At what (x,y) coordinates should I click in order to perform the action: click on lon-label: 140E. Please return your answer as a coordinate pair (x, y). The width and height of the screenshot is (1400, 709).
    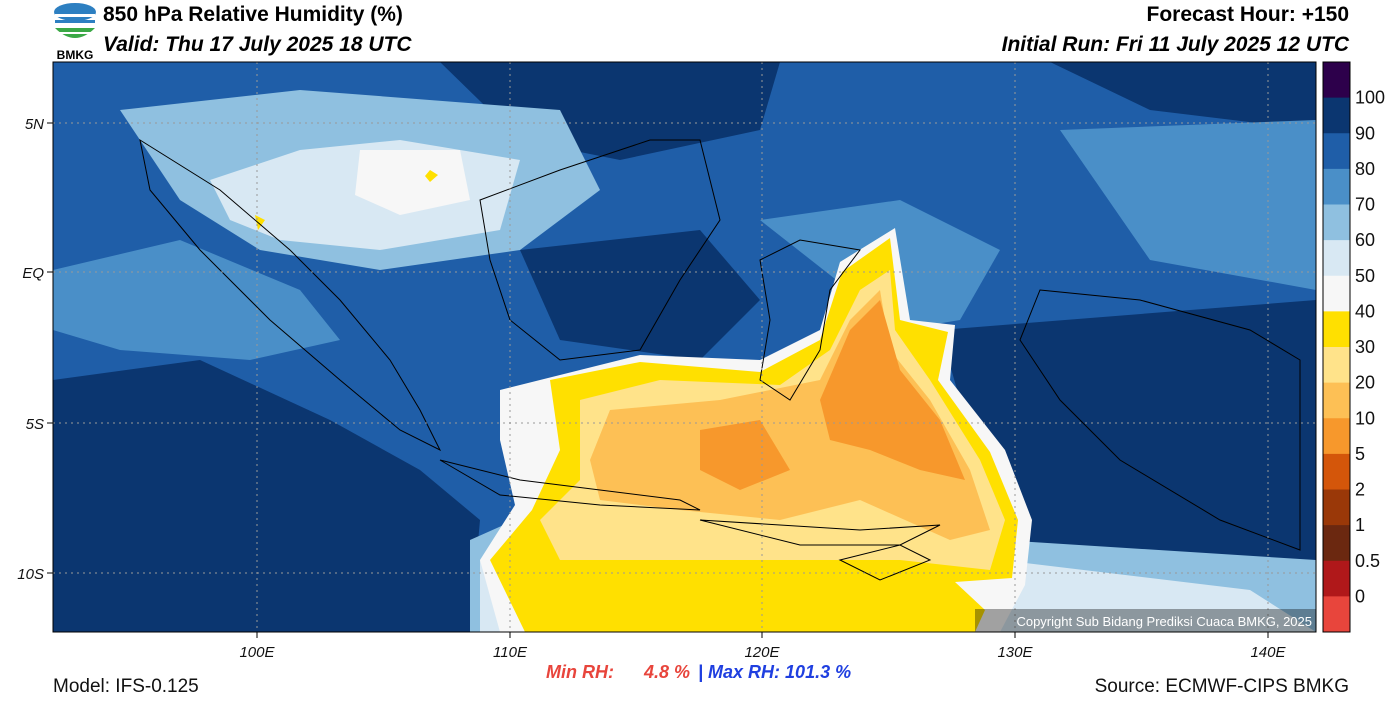
    Looking at the image, I should click on (1268, 652).